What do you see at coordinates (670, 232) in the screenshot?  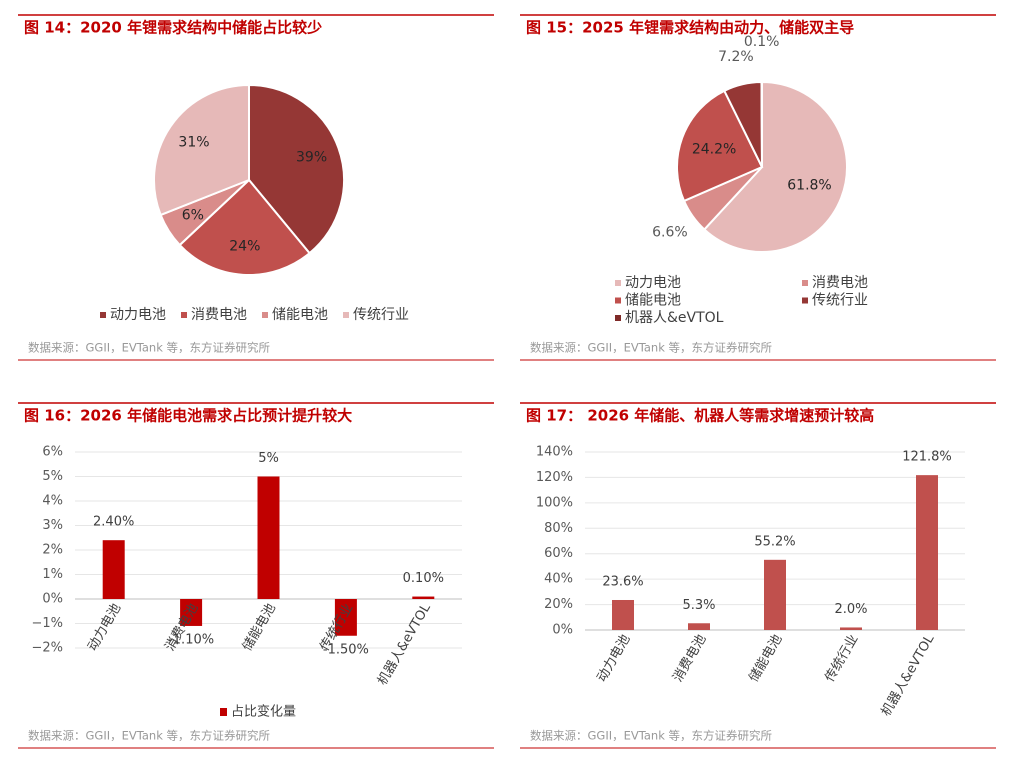 I see `data-label: 6.6%` at bounding box center [670, 232].